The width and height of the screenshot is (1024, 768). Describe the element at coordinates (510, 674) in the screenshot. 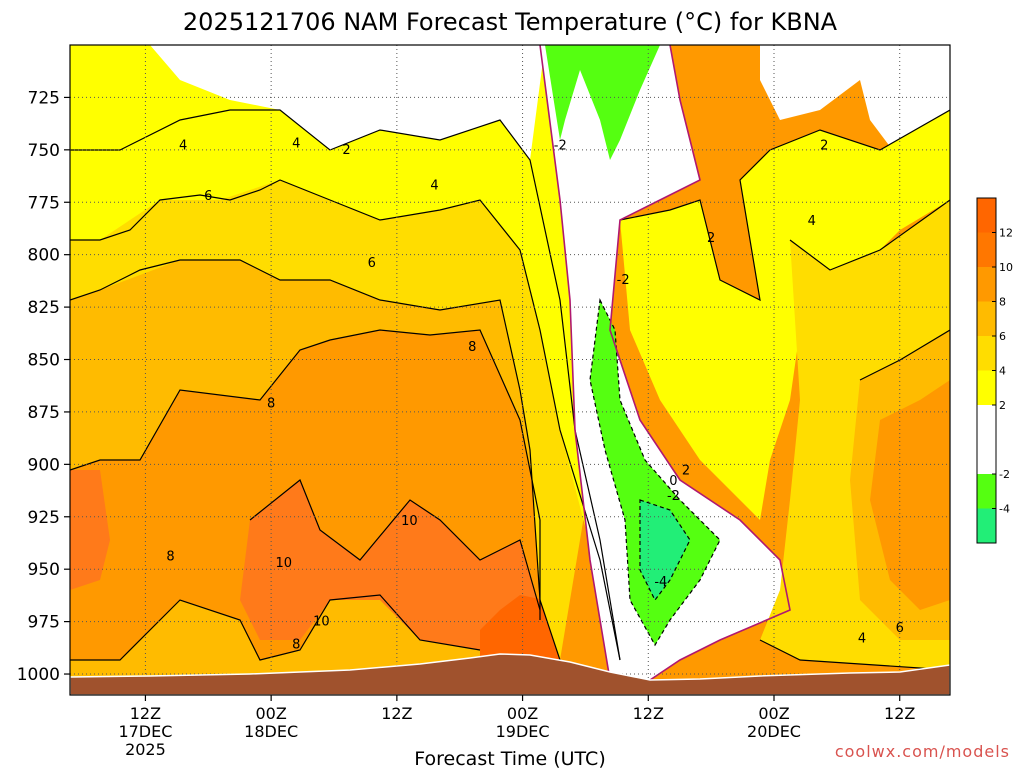

I see `terrain` at that location.